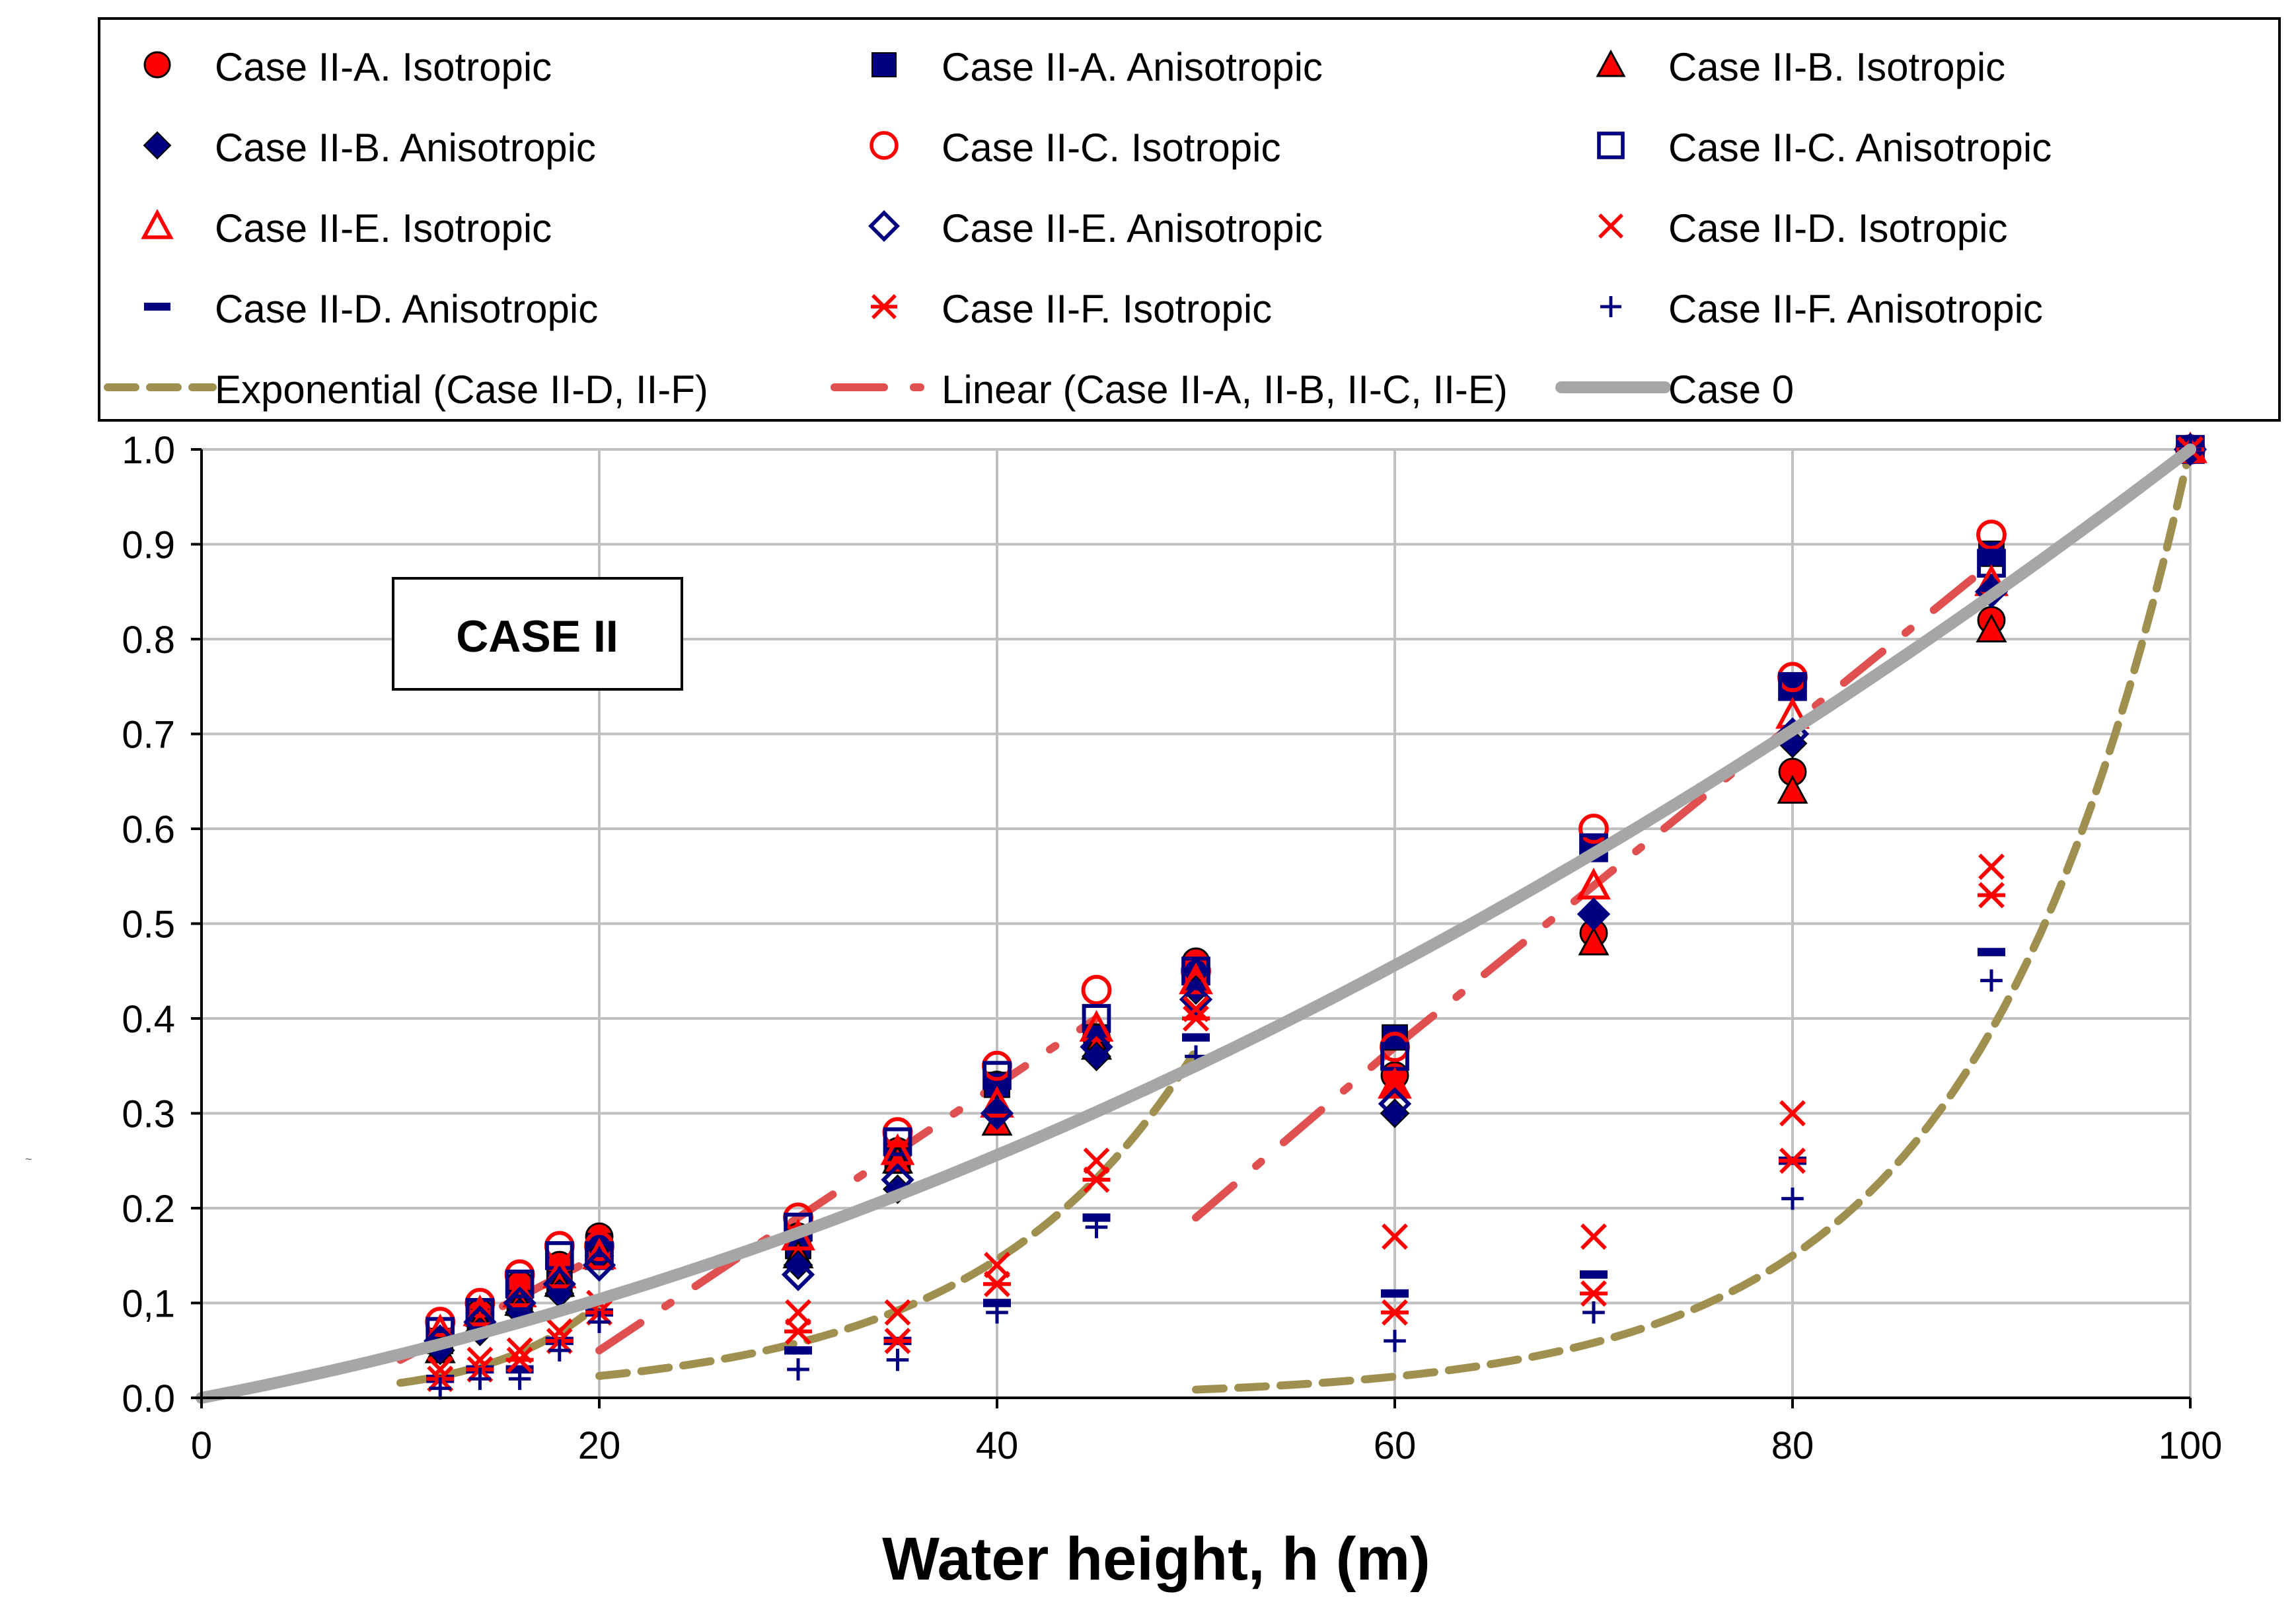  I want to click on legend-label: Exponential (Case II-D, II-F), so click(461, 389).